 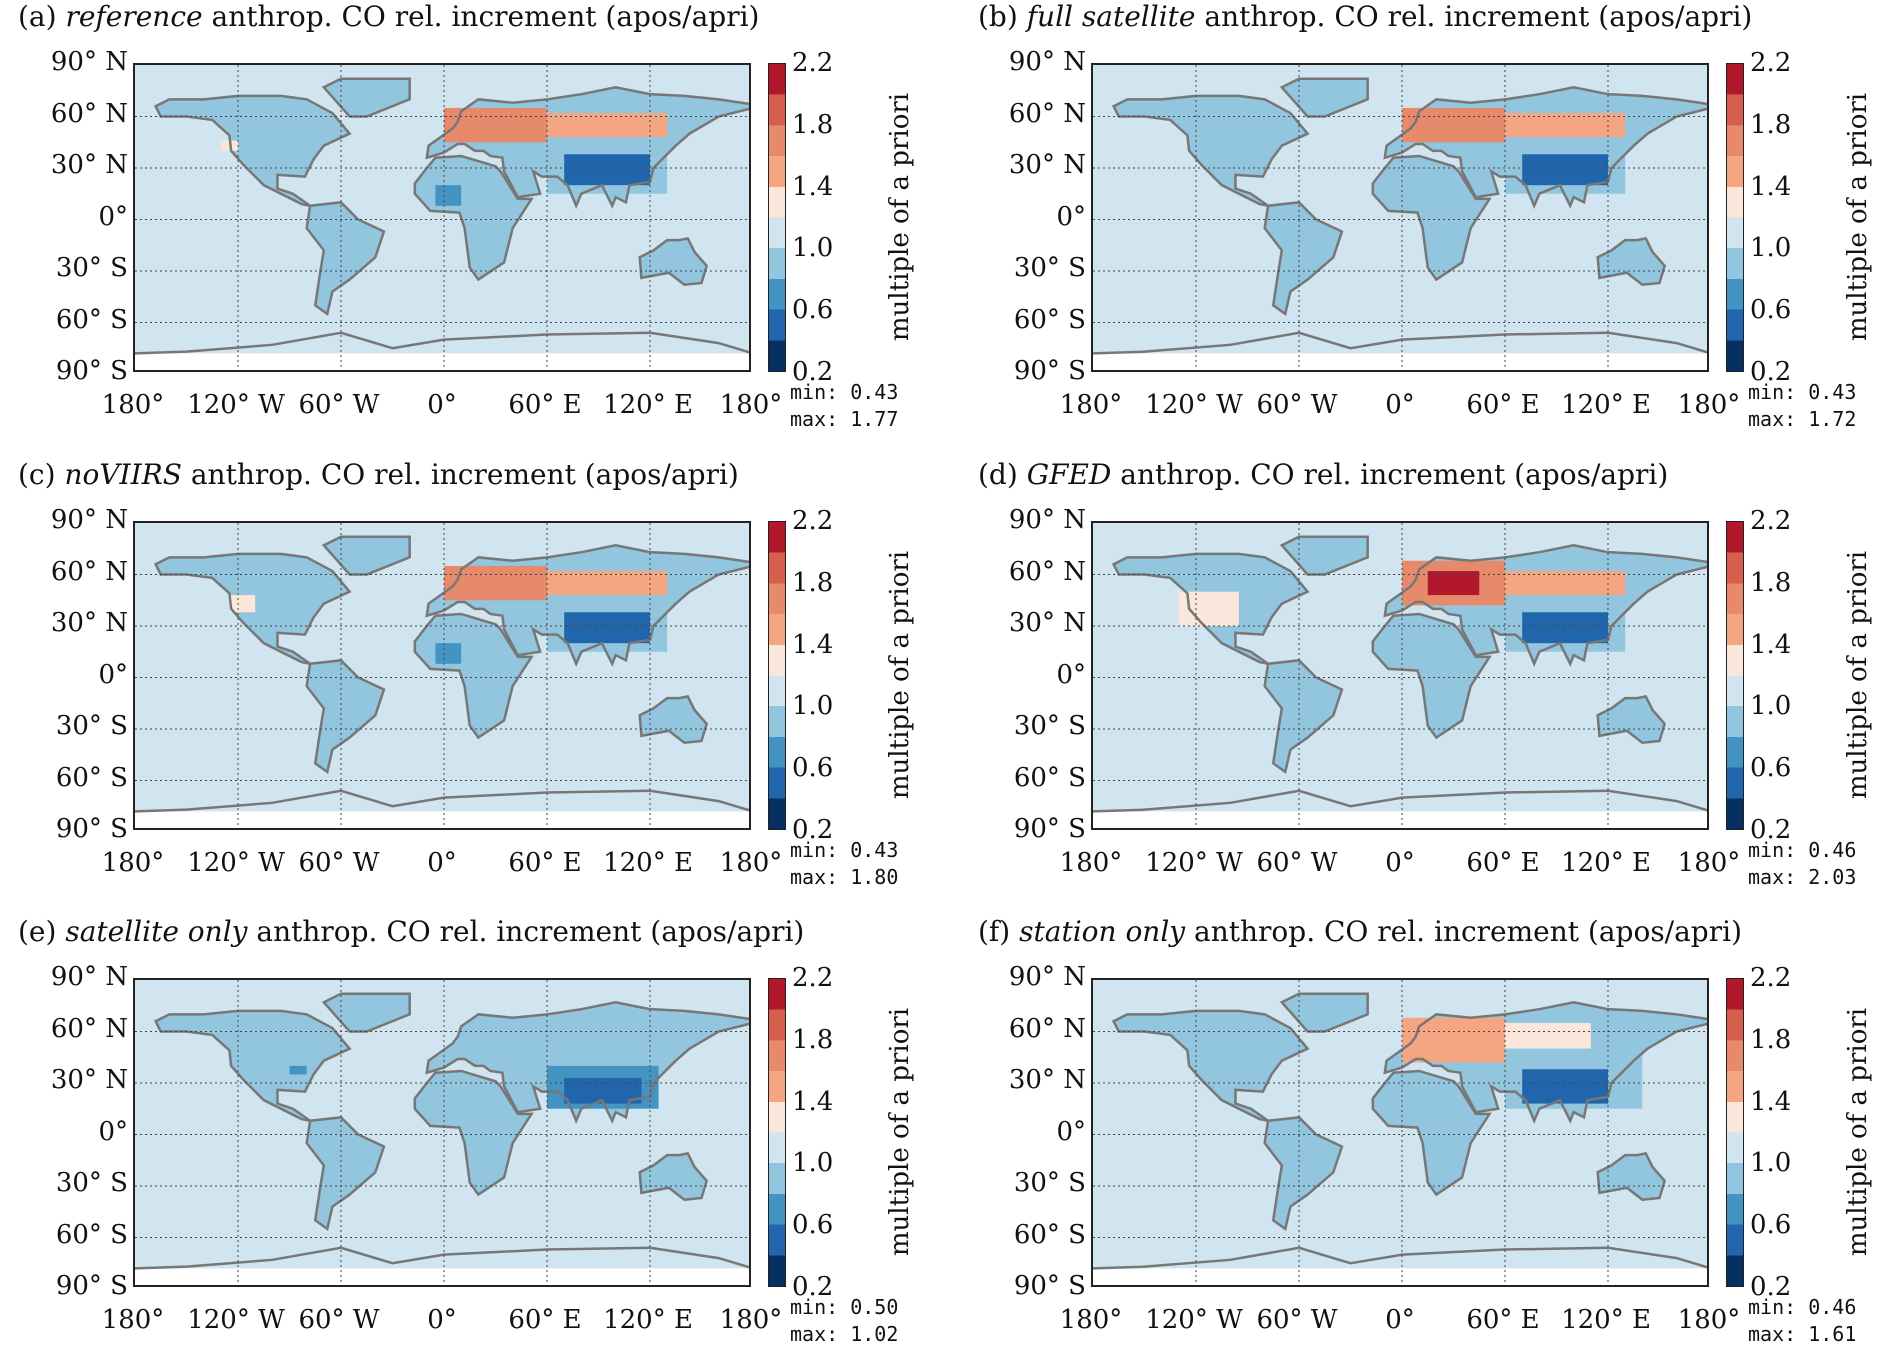 What do you see at coordinates (1049, 777) in the screenshot?
I see `lat-tick-label: 60° S` at bounding box center [1049, 777].